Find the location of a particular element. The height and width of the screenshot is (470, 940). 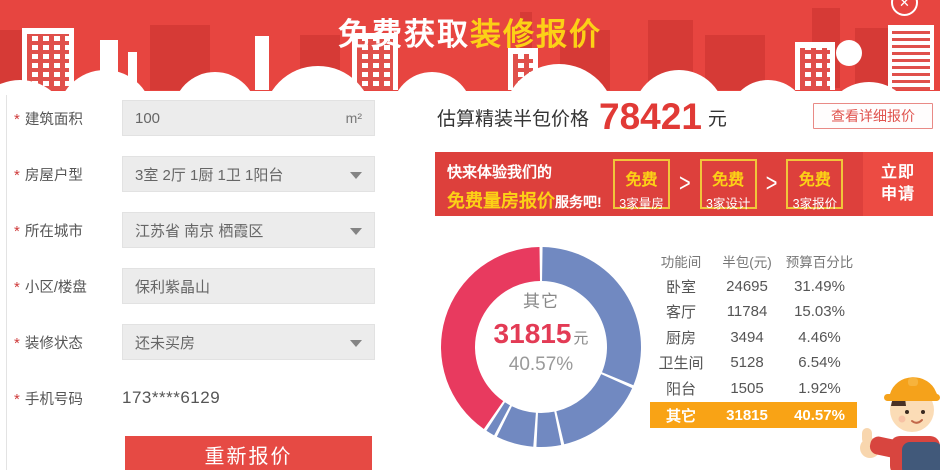

table-row: 厨房 3494 4.46% is located at coordinates (753, 337).